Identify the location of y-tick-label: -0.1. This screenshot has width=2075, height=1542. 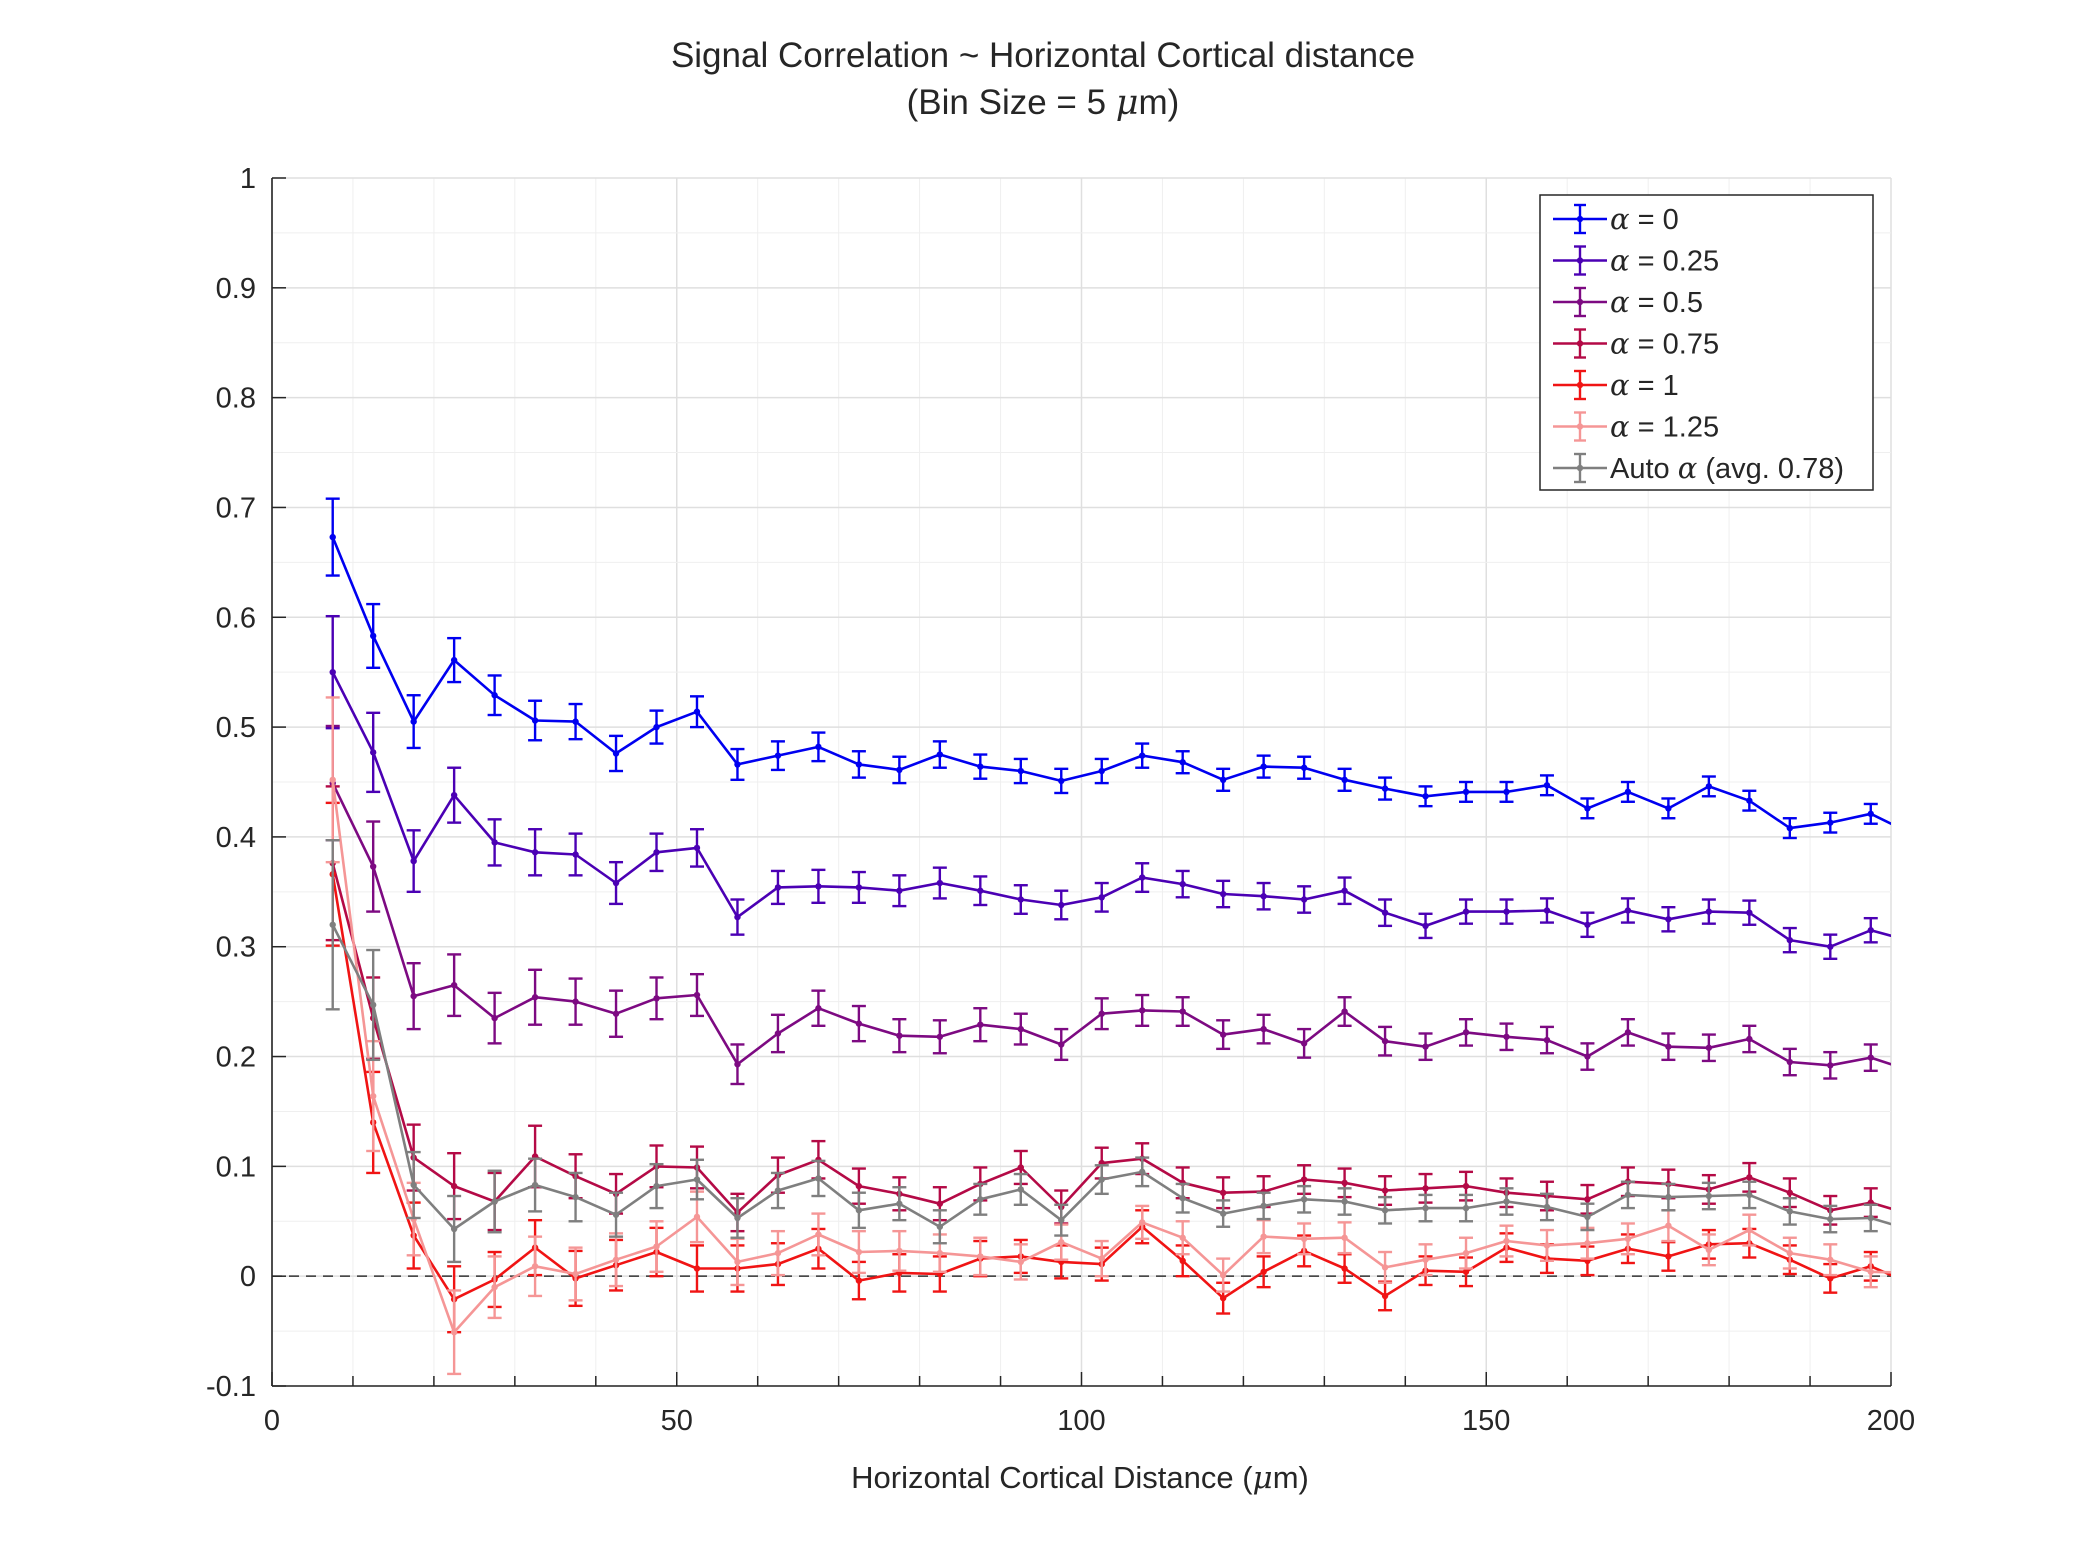
(231, 1387).